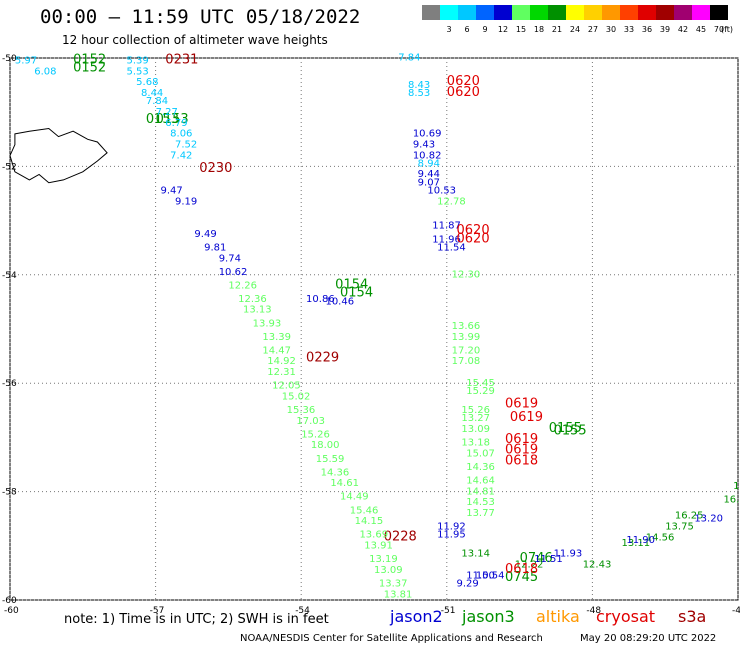 Image resolution: width=740 pixels, height=650 pixels. What do you see at coordinates (378, 546) in the screenshot?
I see `wave-height-value: 13.91` at bounding box center [378, 546].